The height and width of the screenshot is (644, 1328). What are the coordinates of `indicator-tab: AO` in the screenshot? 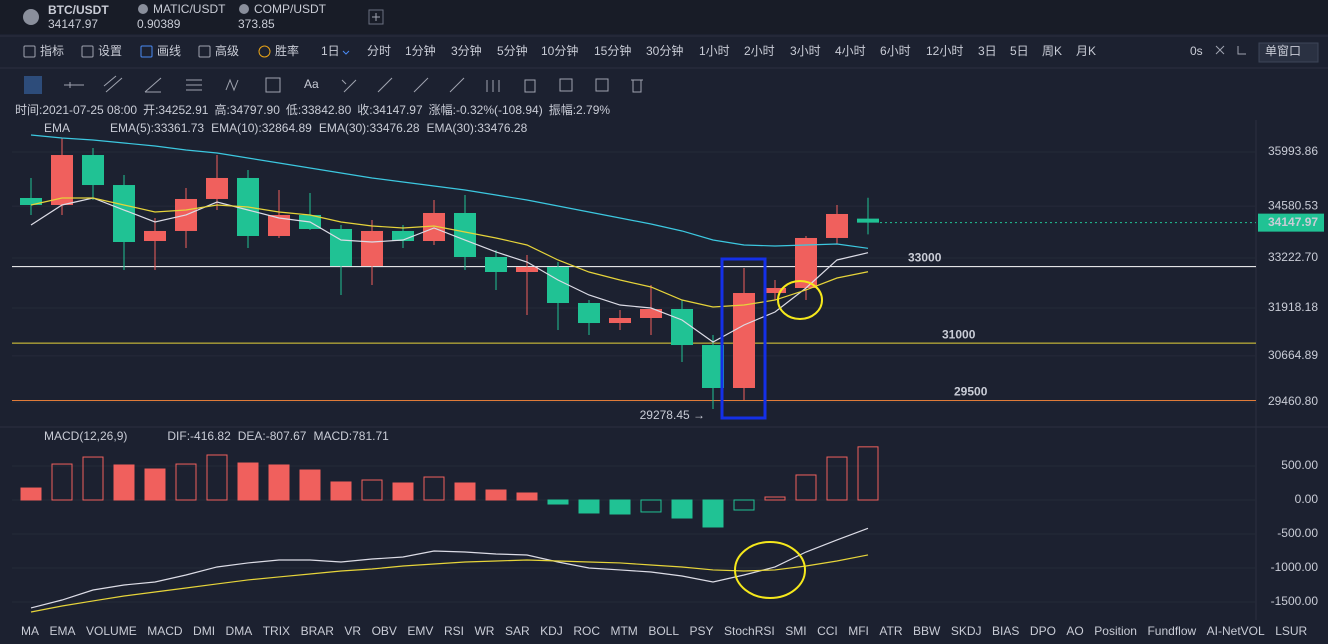 It's located at (1074, 631).